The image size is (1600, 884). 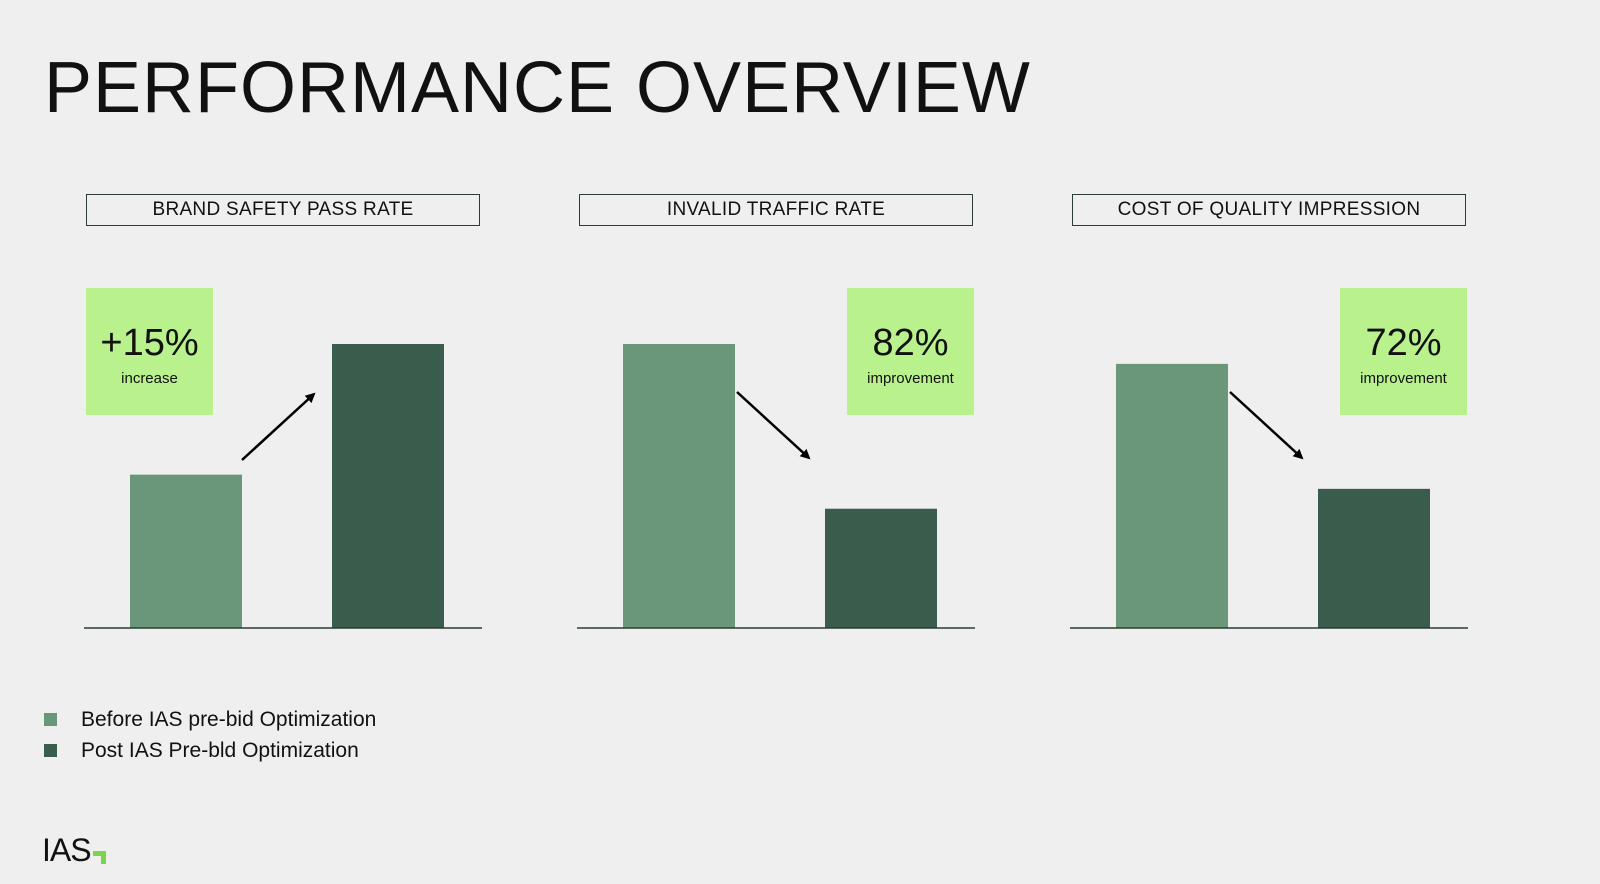 I want to click on legend-label: Post IAS Pre-bld Optimization, so click(x=220, y=750).